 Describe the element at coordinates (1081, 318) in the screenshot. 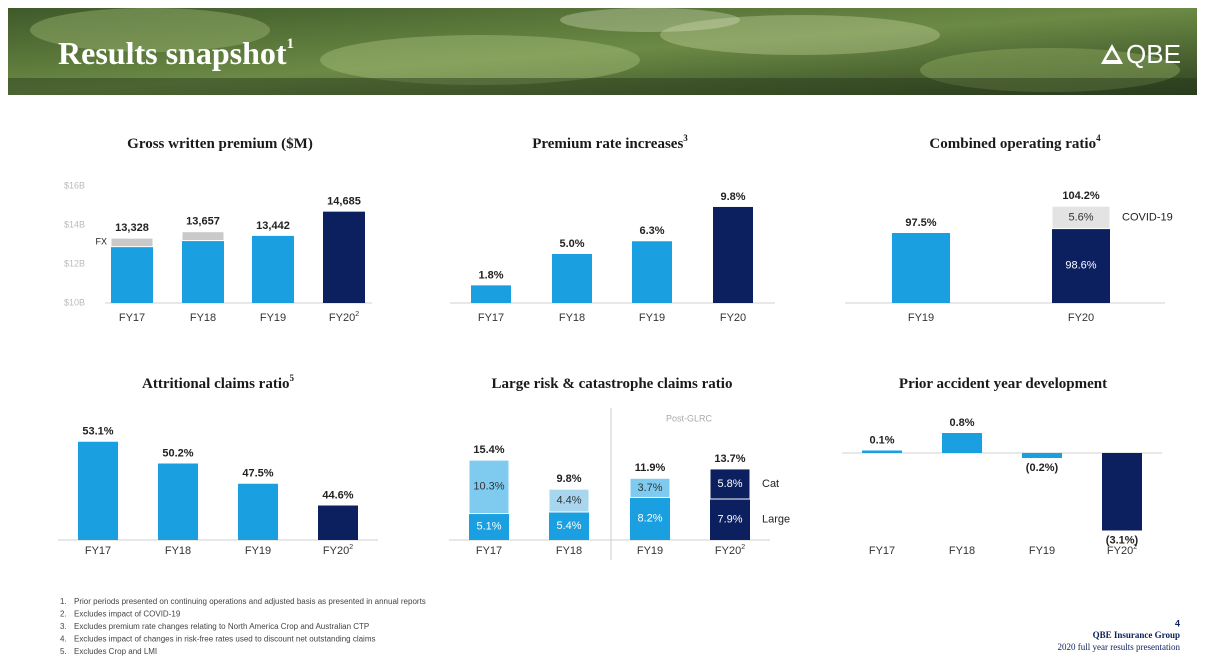

I see `x-tick-label: FY20` at that location.